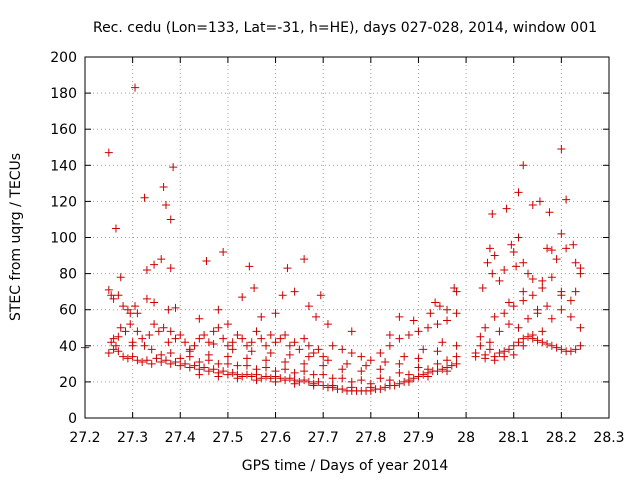 This screenshot has height=484, width=640. Describe the element at coordinates (370, 438) in the screenshot. I see `x-tick-label: 27.8` at that location.